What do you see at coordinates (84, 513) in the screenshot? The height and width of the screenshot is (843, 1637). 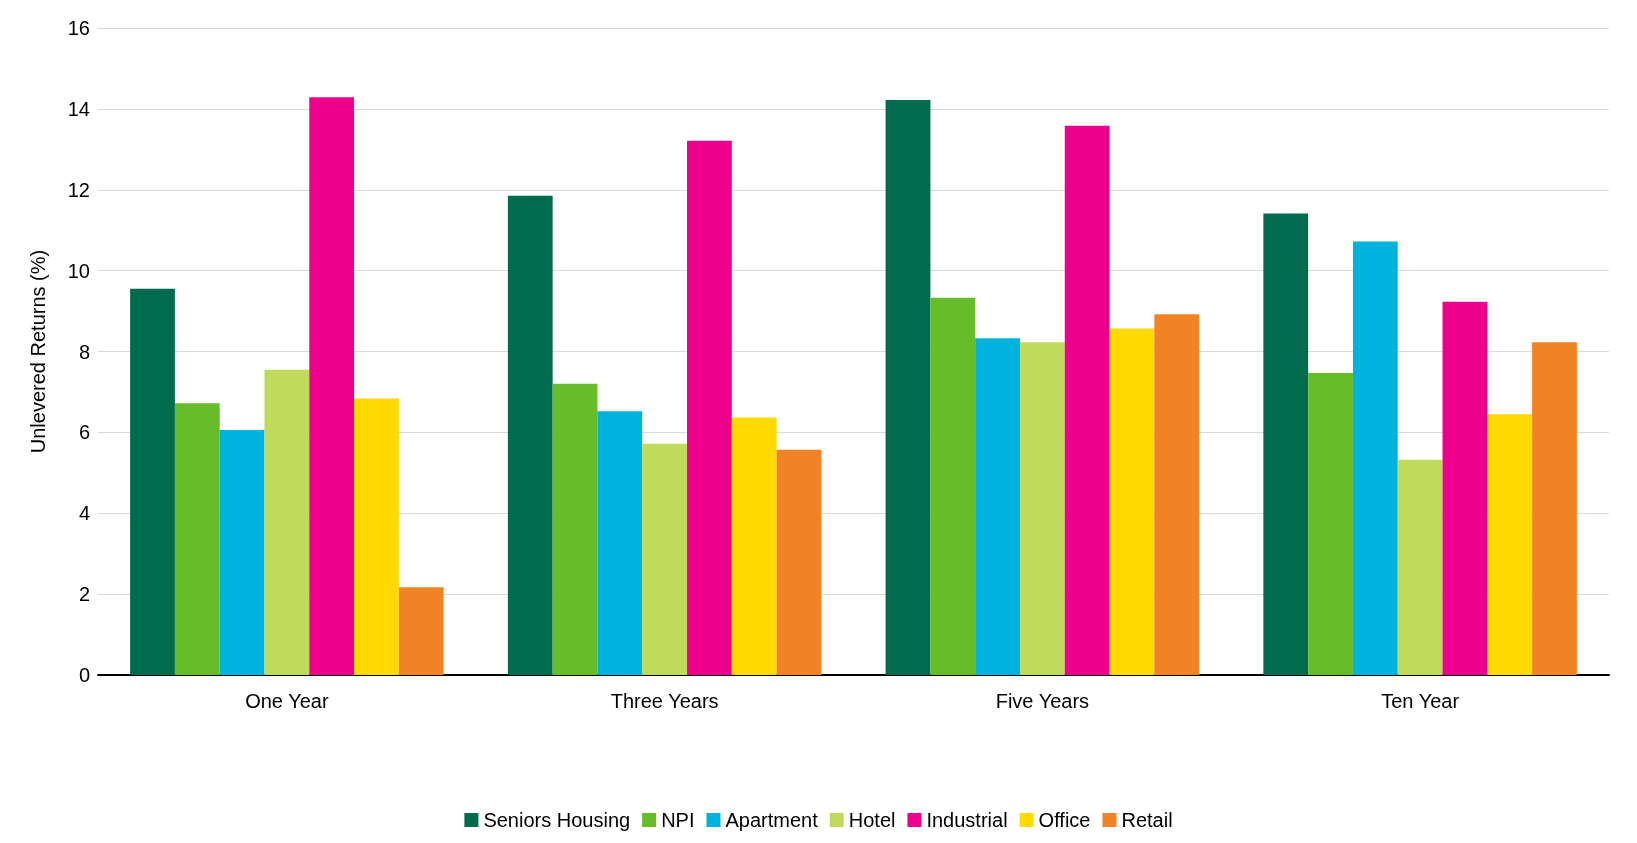 I see `y-tick-label: 4` at bounding box center [84, 513].